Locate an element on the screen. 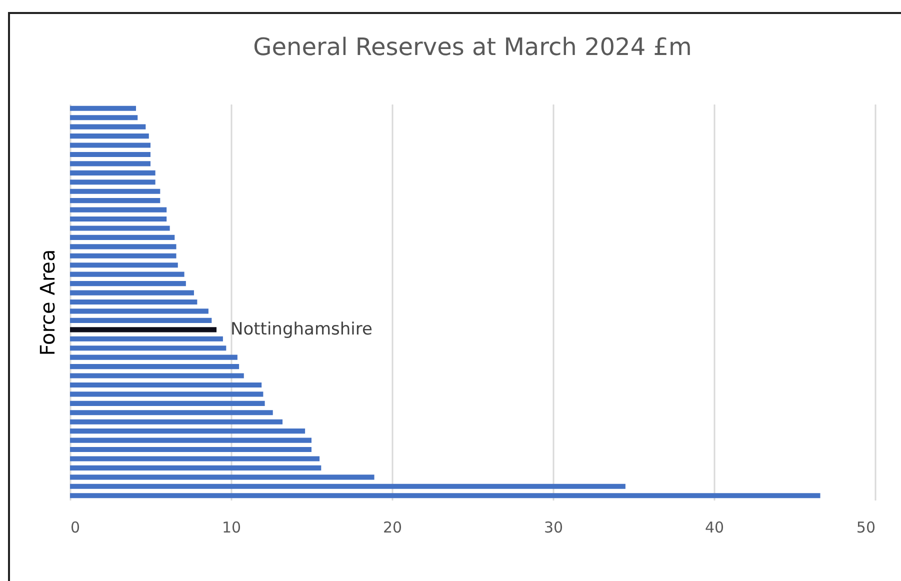  x-tick-label: 40 is located at coordinates (714, 527).